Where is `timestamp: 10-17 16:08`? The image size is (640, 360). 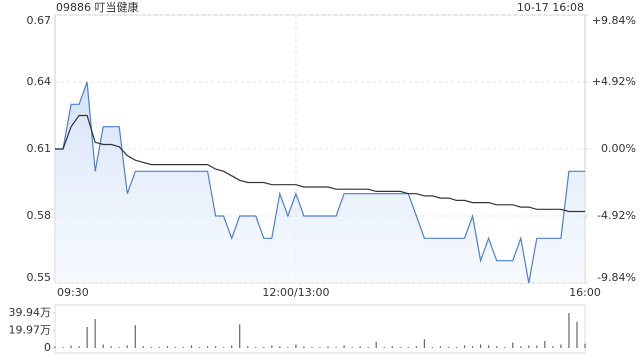
timestamp: 10-17 16:08 is located at coordinates (550, 7).